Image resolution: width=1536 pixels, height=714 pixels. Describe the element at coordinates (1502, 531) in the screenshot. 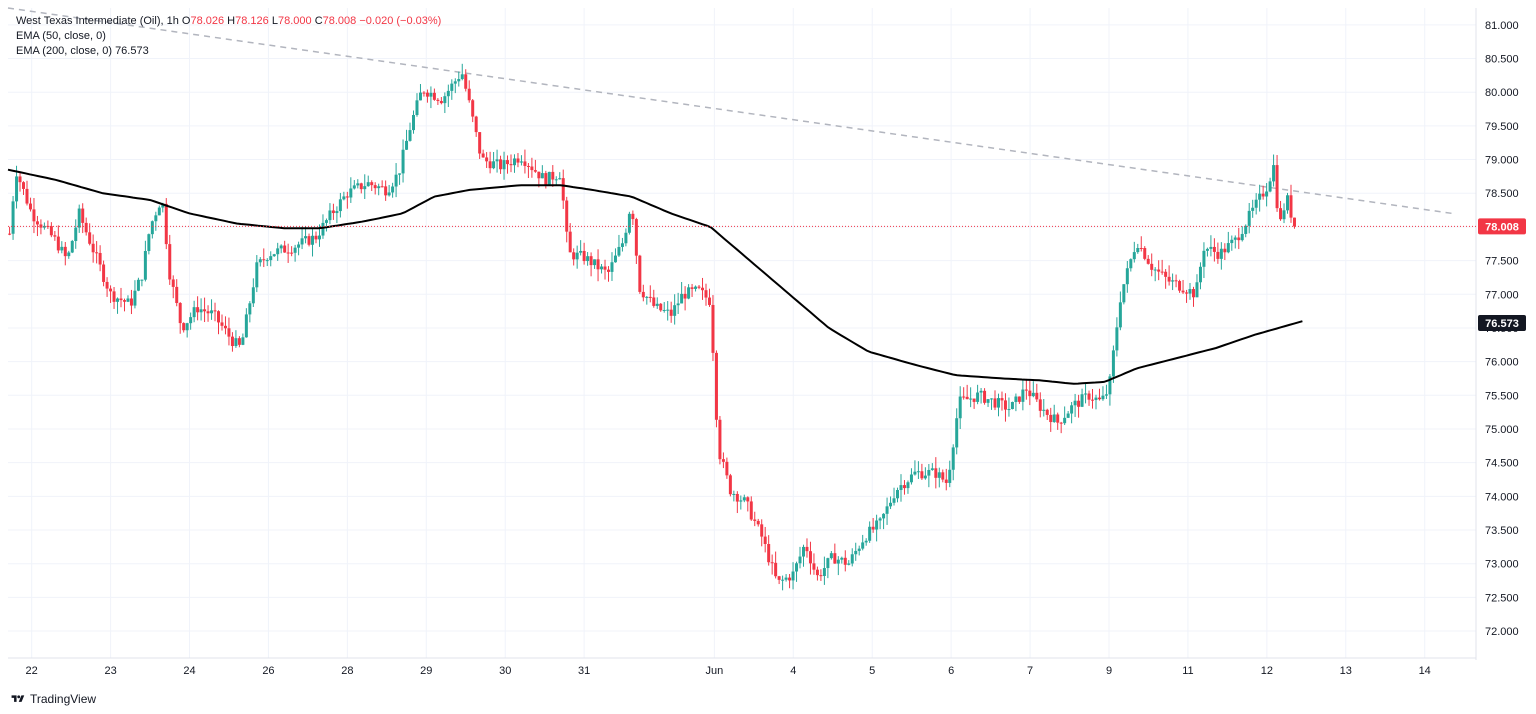

I see `y-tick-label: 73.500` at that location.